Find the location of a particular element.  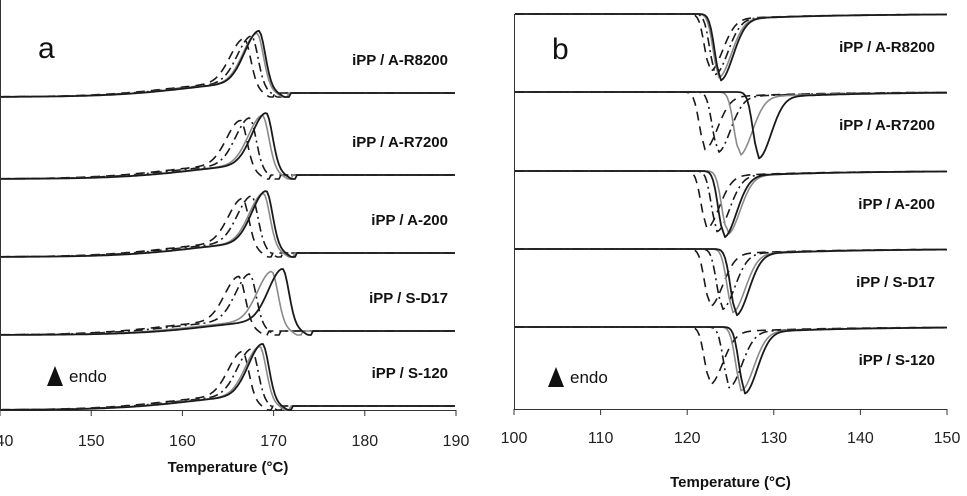

x-tick-label: 120 is located at coordinates (687, 438).